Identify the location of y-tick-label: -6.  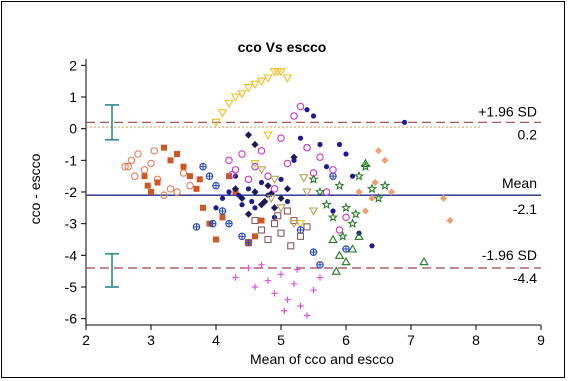
(71, 319).